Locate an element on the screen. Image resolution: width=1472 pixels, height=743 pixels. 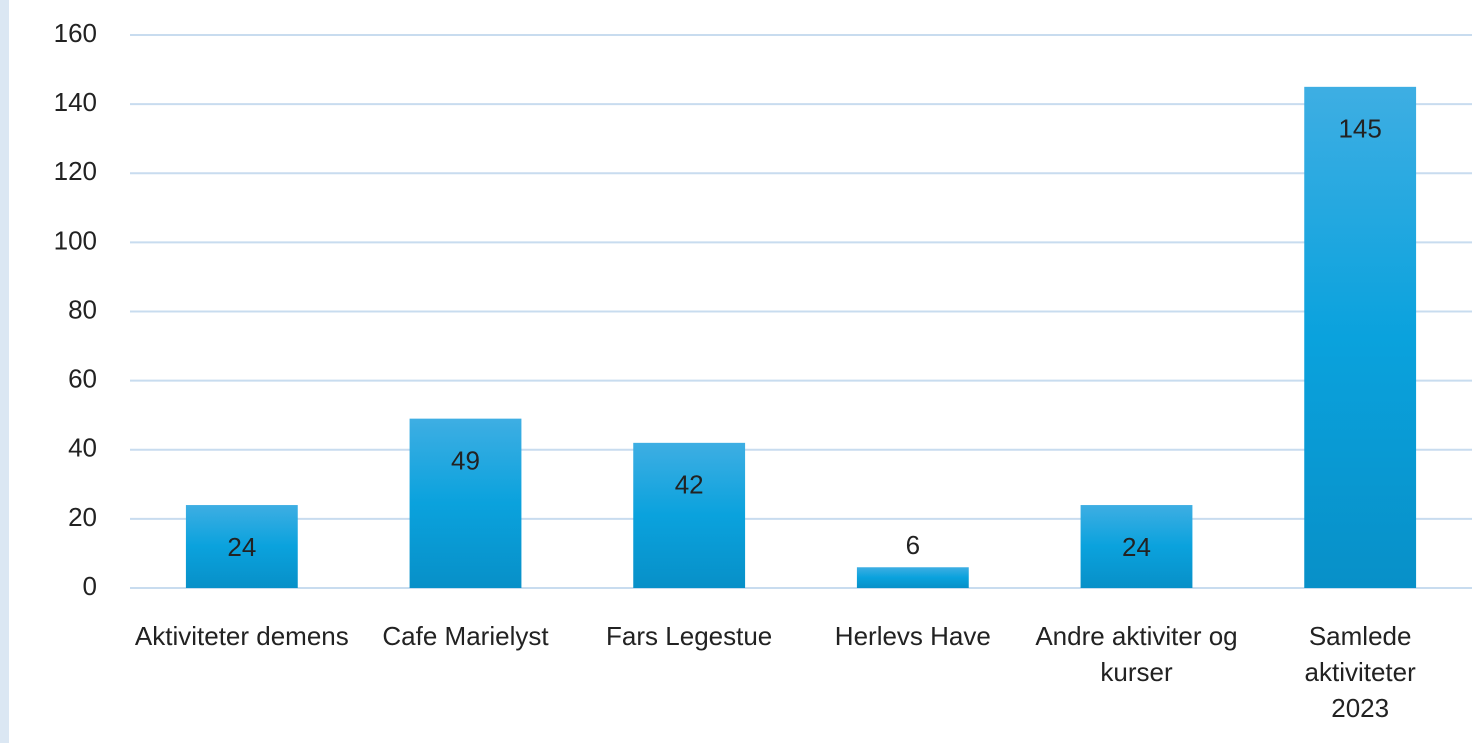
data-label: 42 is located at coordinates (689, 485).